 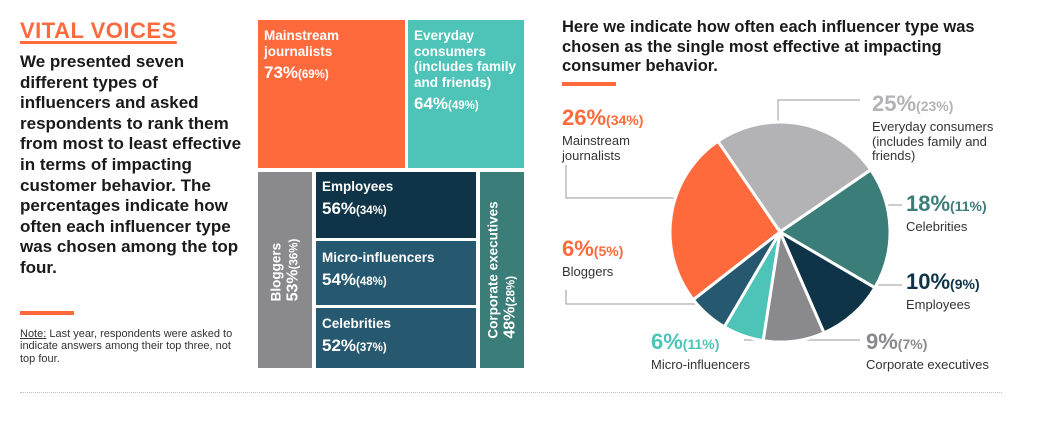 What do you see at coordinates (396, 338) in the screenshot?
I see `treemap-tile-celebrities: Celebrities 52%(37%)` at bounding box center [396, 338].